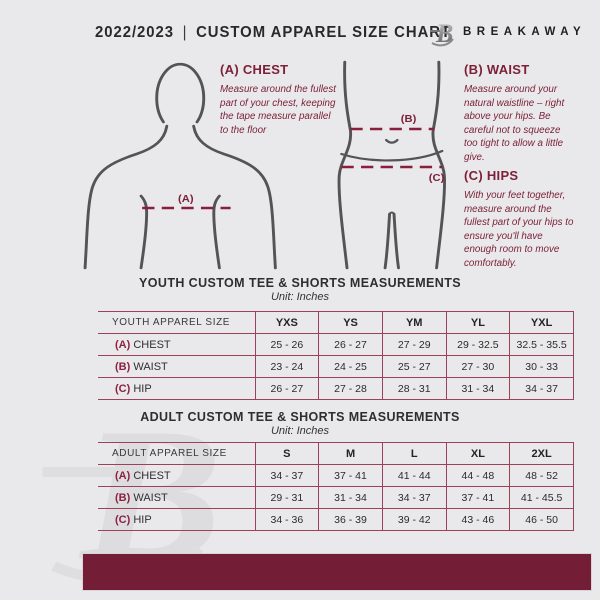 This screenshot has height=600, width=600. What do you see at coordinates (337, 572) in the screenshot?
I see `footer-bar` at bounding box center [337, 572].